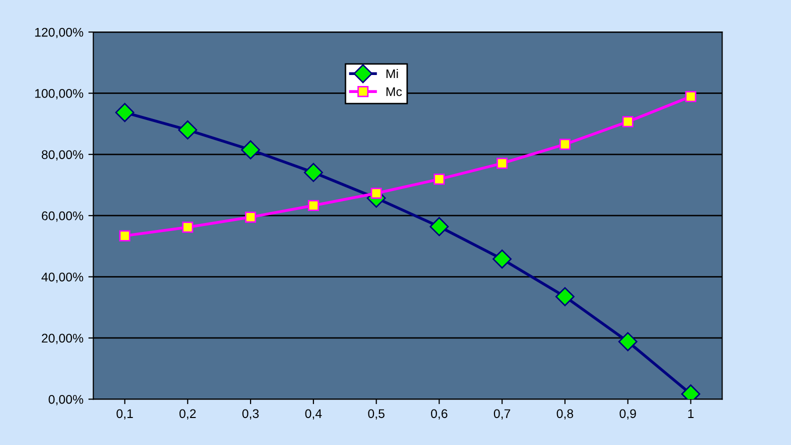  I want to click on y-tick-label: 40,00%, so click(63, 277).